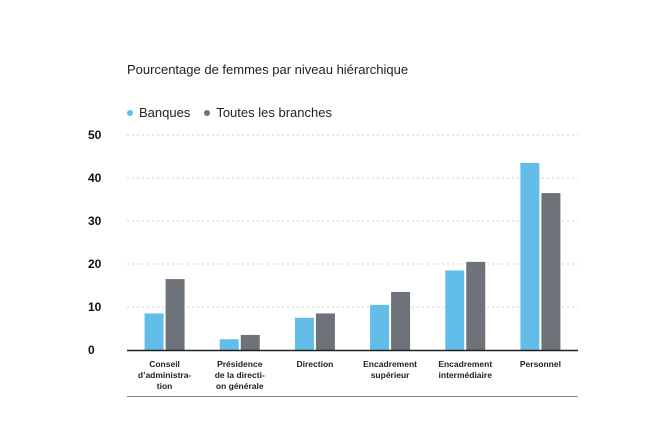  What do you see at coordinates (390, 369) in the screenshot?
I see `x-category-label: Encadrement supérieur` at bounding box center [390, 369].